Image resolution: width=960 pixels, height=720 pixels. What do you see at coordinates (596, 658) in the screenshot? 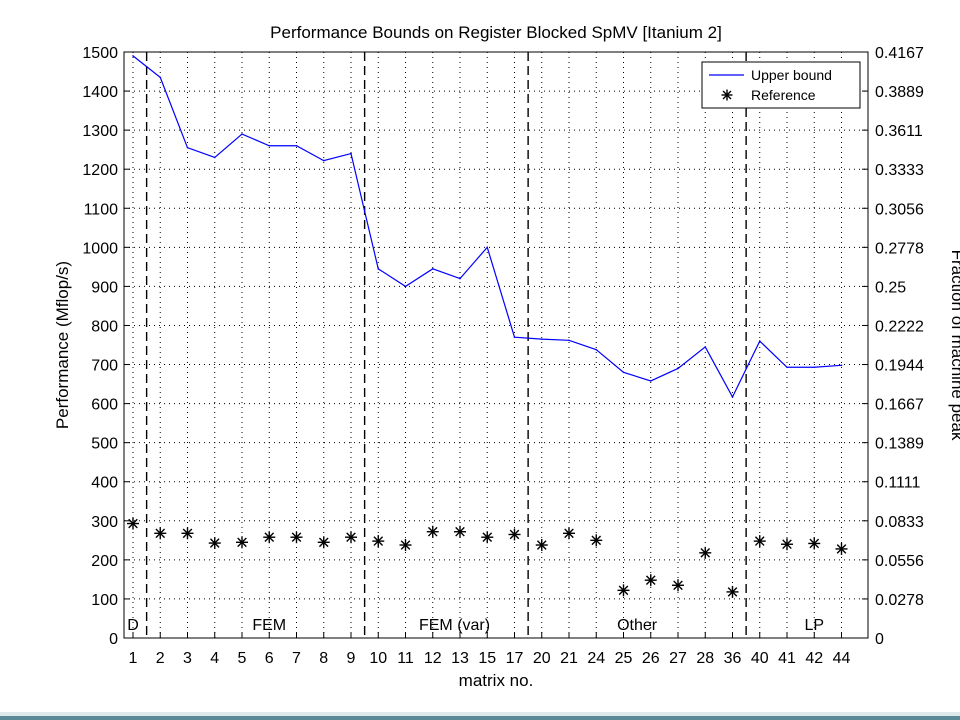
I see `x-tick-label: 24` at bounding box center [596, 658].